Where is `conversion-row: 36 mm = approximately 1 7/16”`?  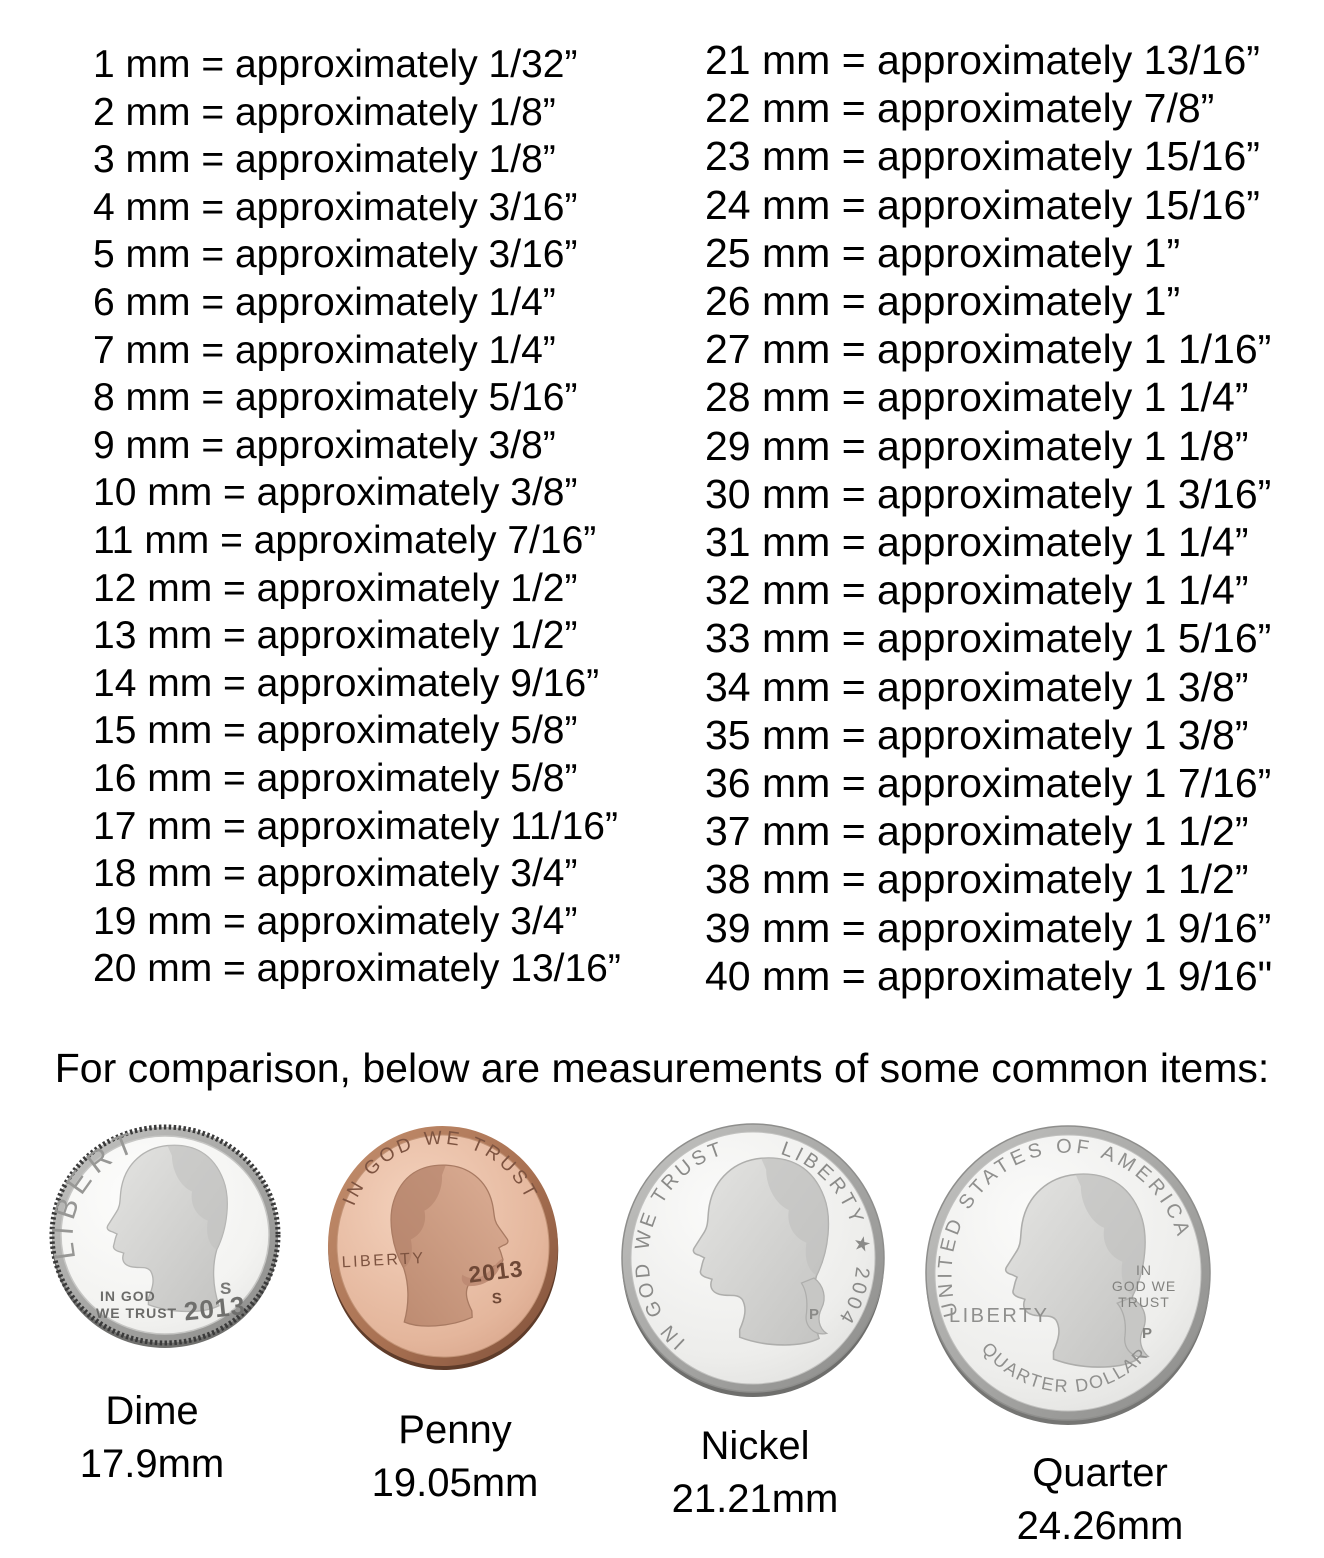 conversion-row: 36 mm = approximately 1 7/16” is located at coordinates (988, 783).